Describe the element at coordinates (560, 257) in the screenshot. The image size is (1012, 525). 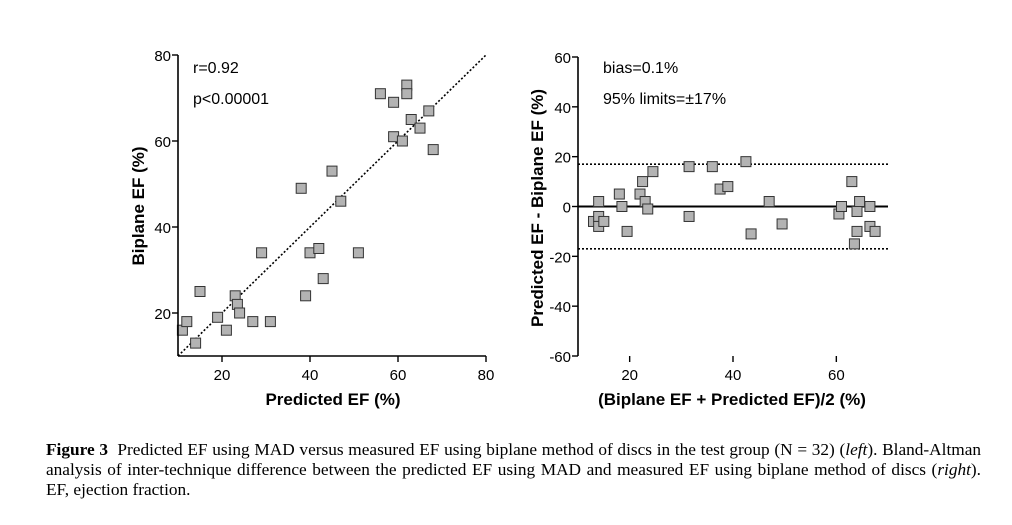
I see `right-y-tick-label: -20` at that location.